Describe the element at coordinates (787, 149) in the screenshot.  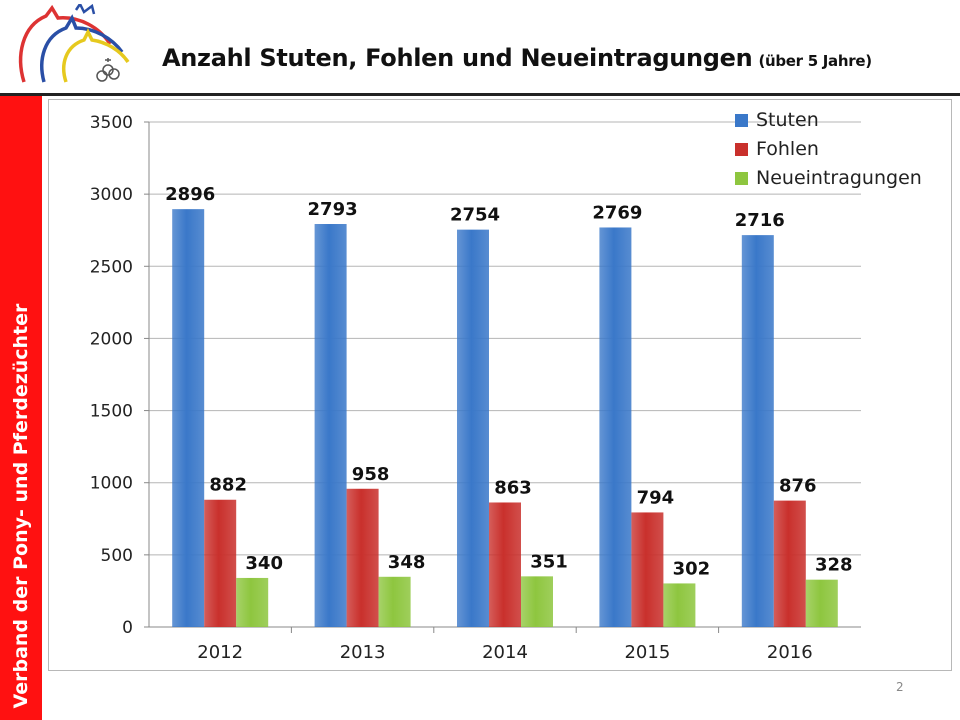
I see `legend-label-fohlen: Fohlen` at that location.